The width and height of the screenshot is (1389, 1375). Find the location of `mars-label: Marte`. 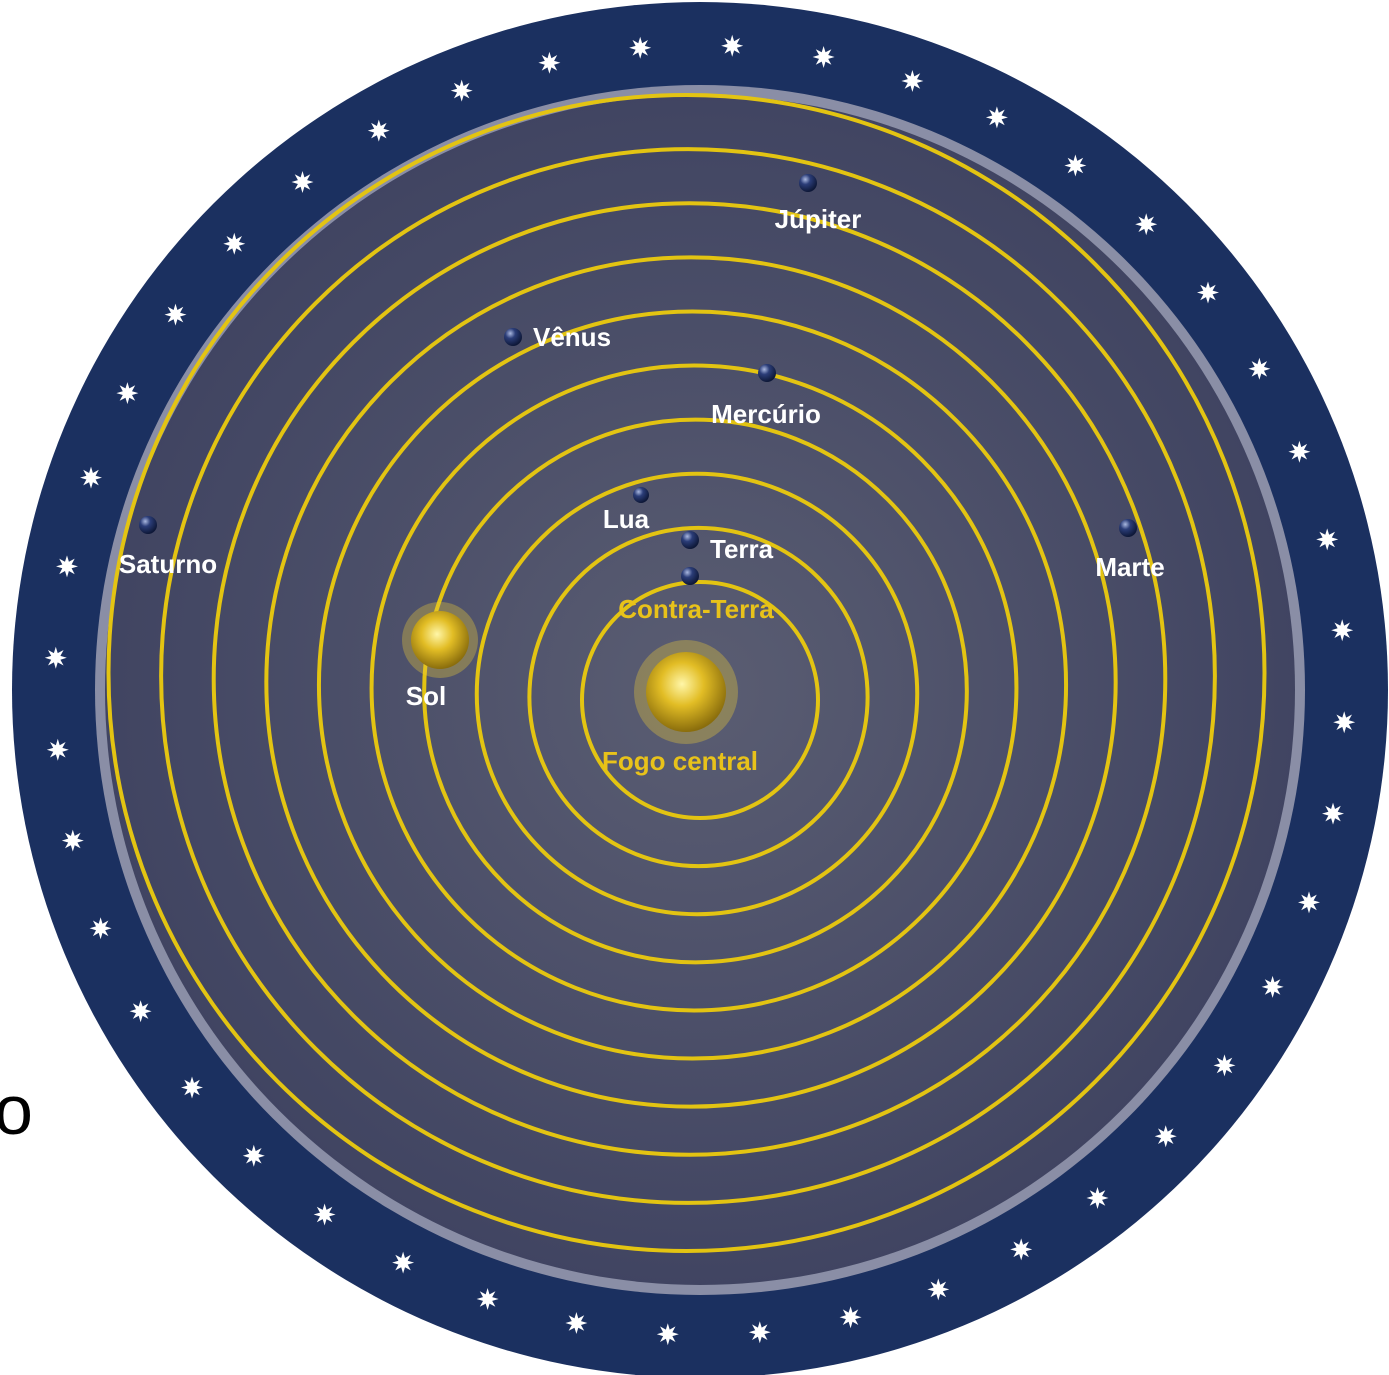

mars-label: Marte is located at coordinates (1129, 567).